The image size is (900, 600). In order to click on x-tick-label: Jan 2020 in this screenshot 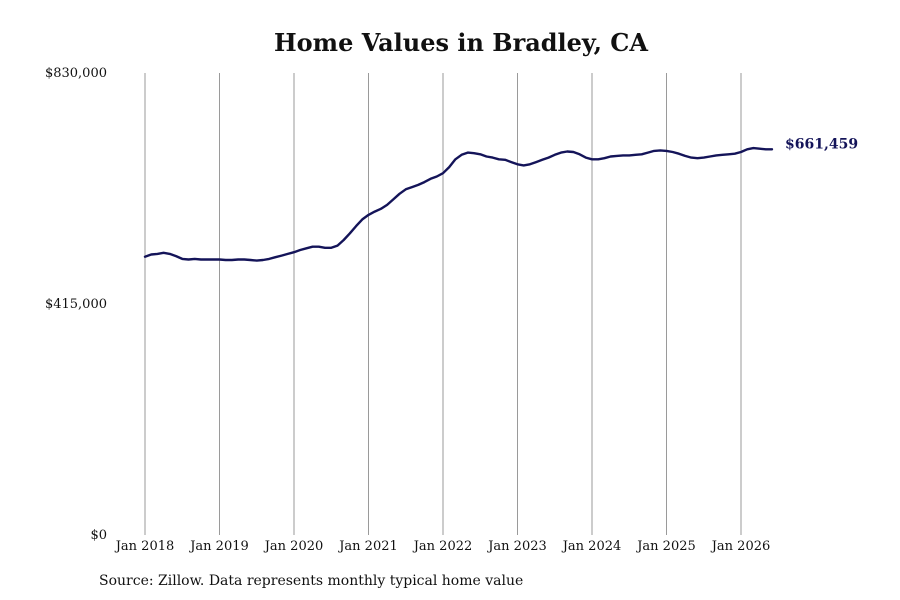, I will do `click(293, 546)`.